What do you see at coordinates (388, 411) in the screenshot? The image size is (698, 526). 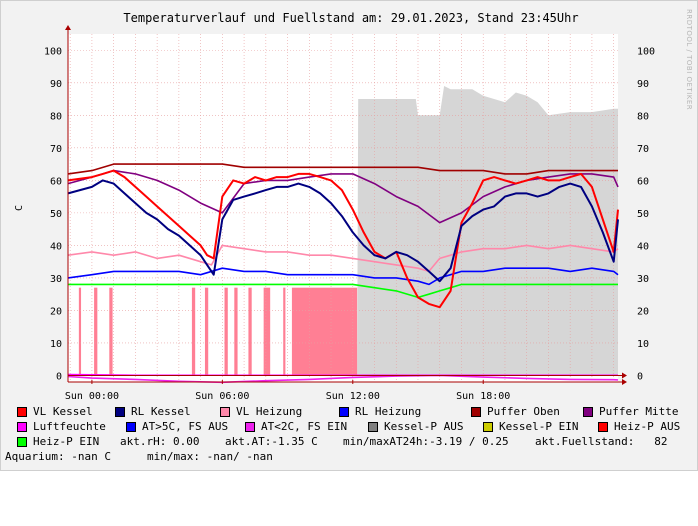 I see `legend-label: RL Heizung` at bounding box center [388, 411].